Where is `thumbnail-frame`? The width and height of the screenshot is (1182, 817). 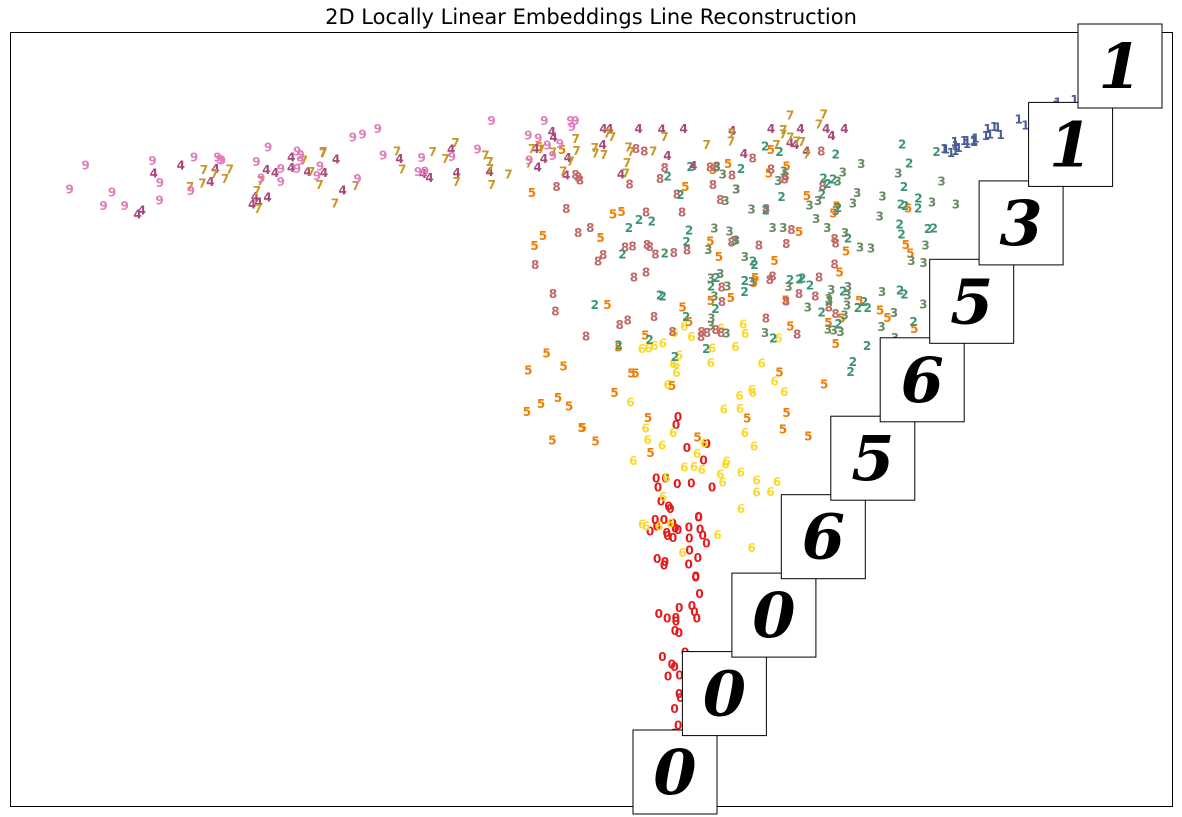 thumbnail-frame is located at coordinates (1120, 66).